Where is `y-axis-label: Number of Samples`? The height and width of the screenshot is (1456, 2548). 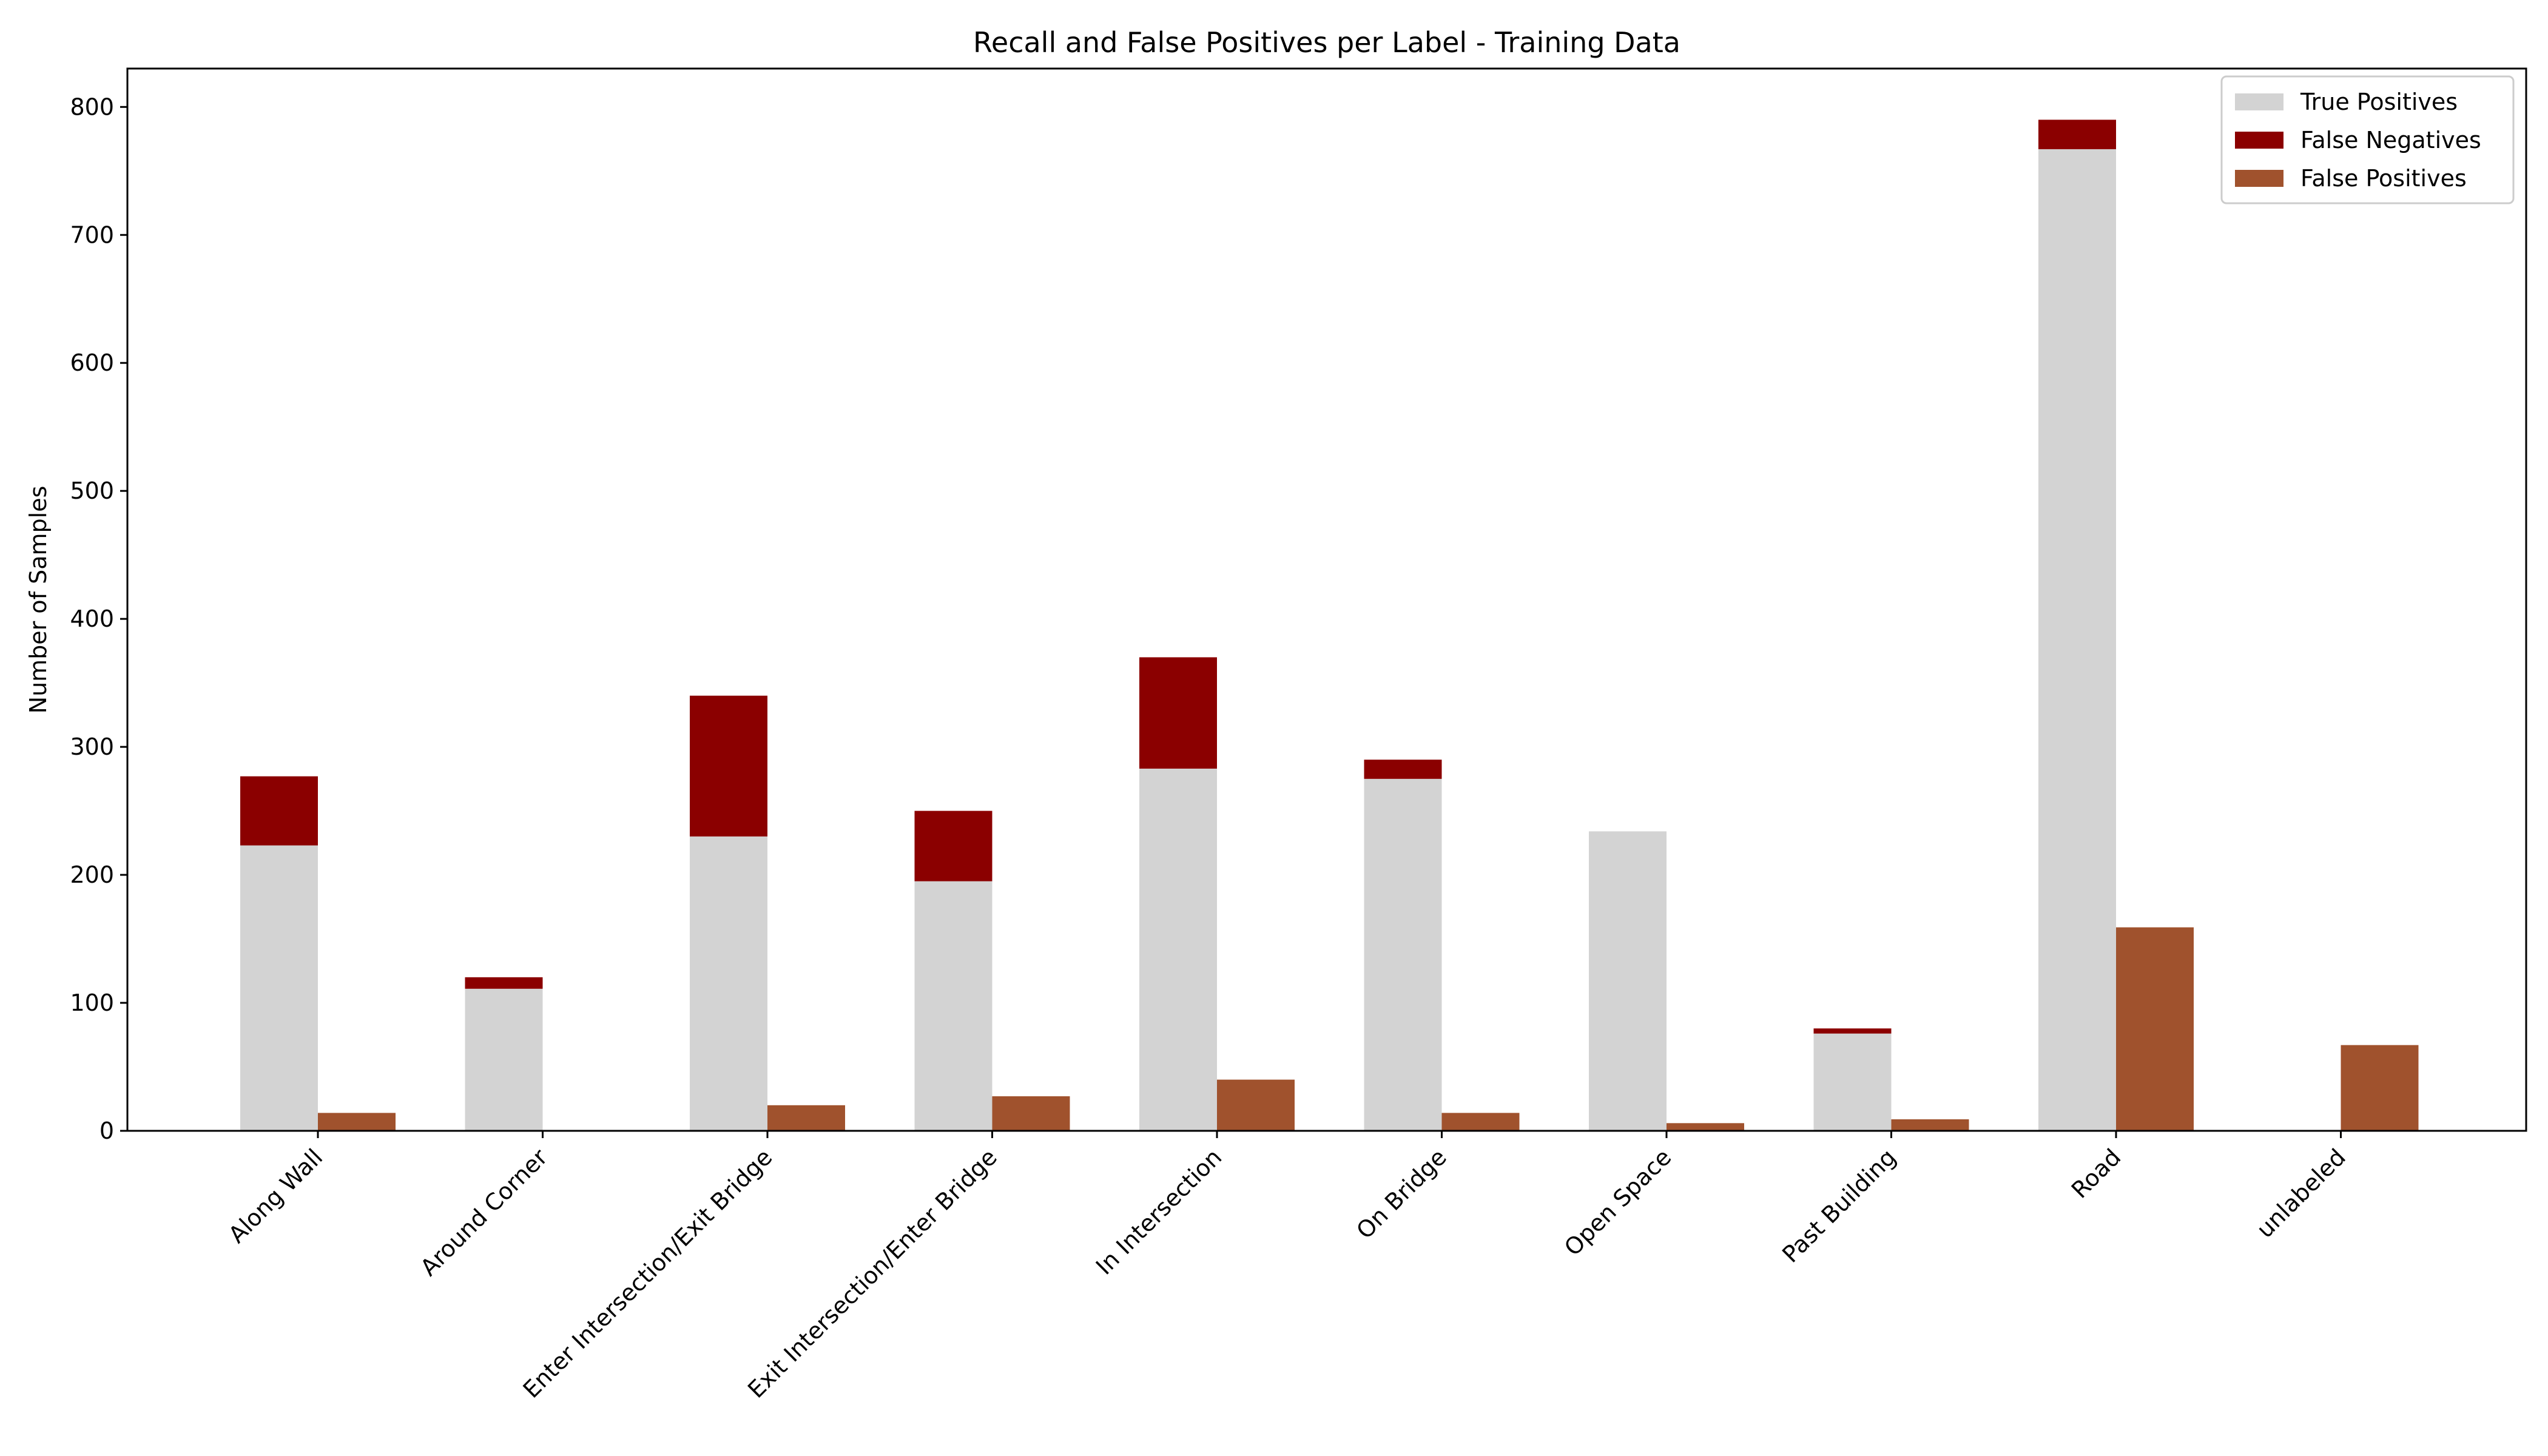
y-axis-label: Number of Samples is located at coordinates (38, 600).